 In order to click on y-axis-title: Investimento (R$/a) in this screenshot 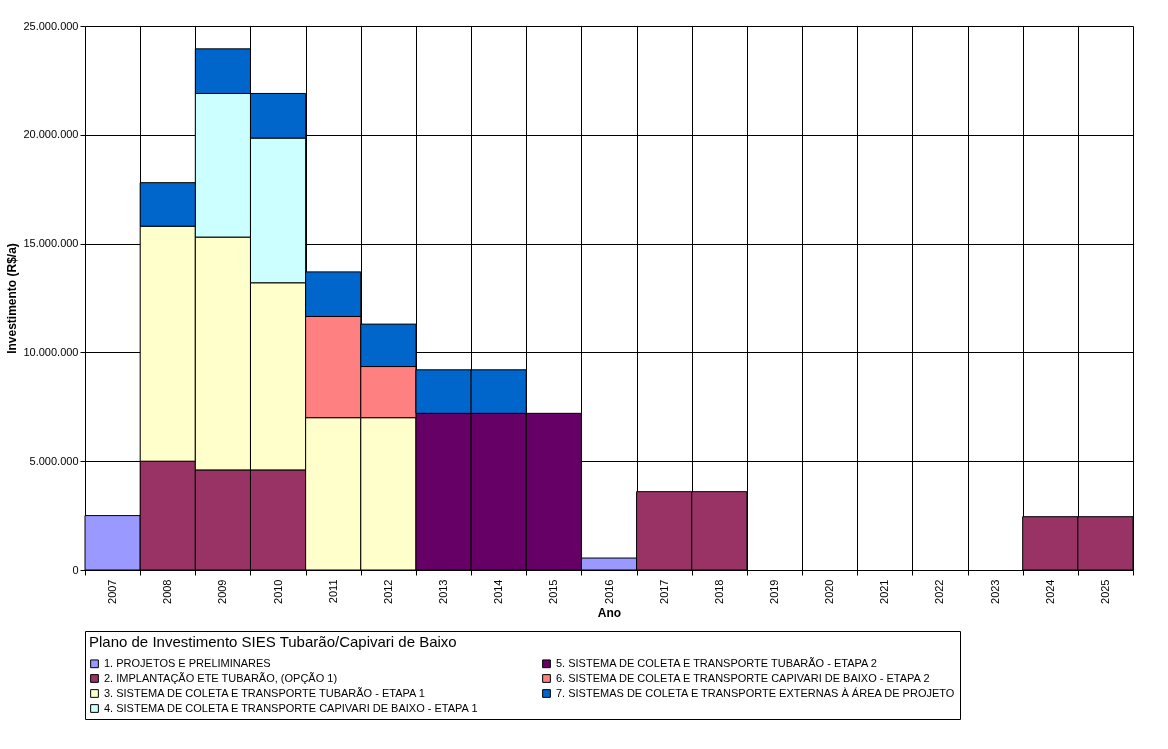, I will do `click(12, 298)`.